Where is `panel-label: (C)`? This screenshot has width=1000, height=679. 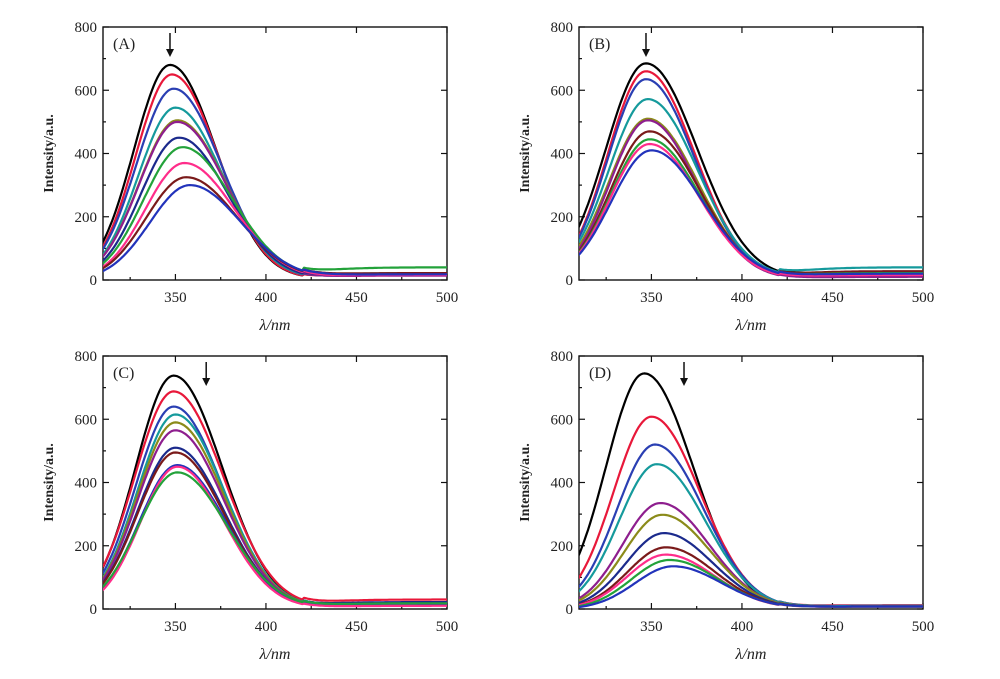
panel-label: (C) is located at coordinates (123, 373).